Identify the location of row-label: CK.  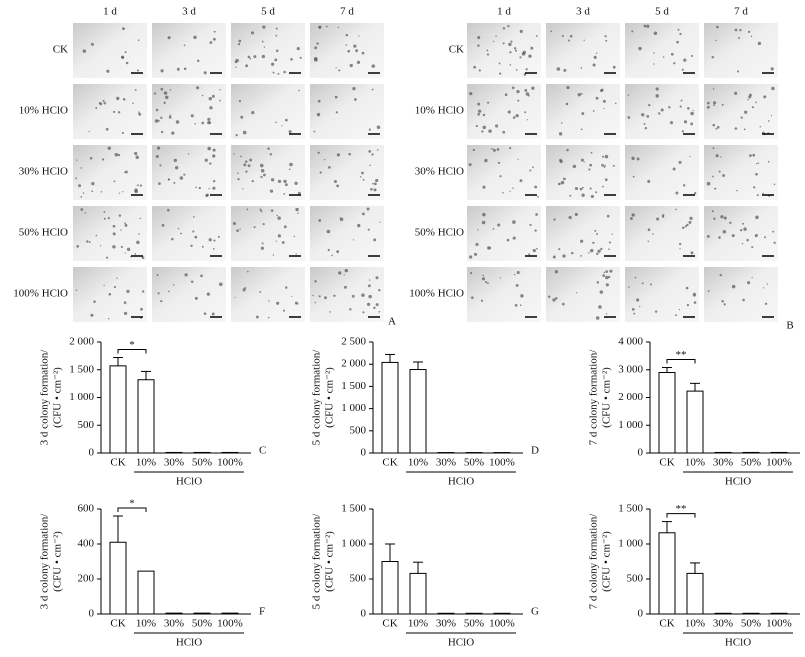
(60, 50).